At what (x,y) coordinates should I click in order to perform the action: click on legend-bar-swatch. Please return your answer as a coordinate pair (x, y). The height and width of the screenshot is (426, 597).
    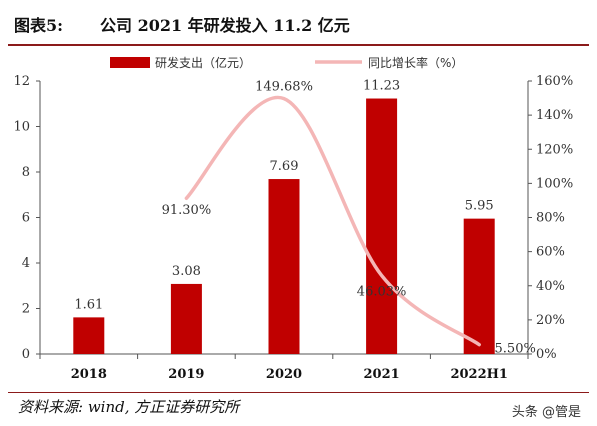
    Looking at the image, I should click on (130, 62).